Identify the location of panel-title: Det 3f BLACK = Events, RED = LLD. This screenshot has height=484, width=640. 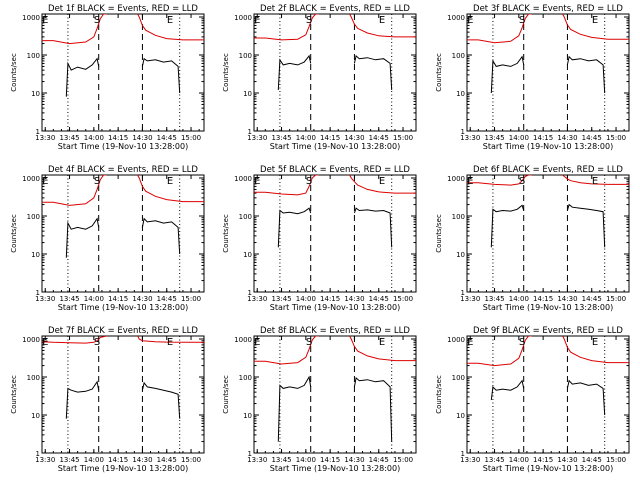
(548, 9).